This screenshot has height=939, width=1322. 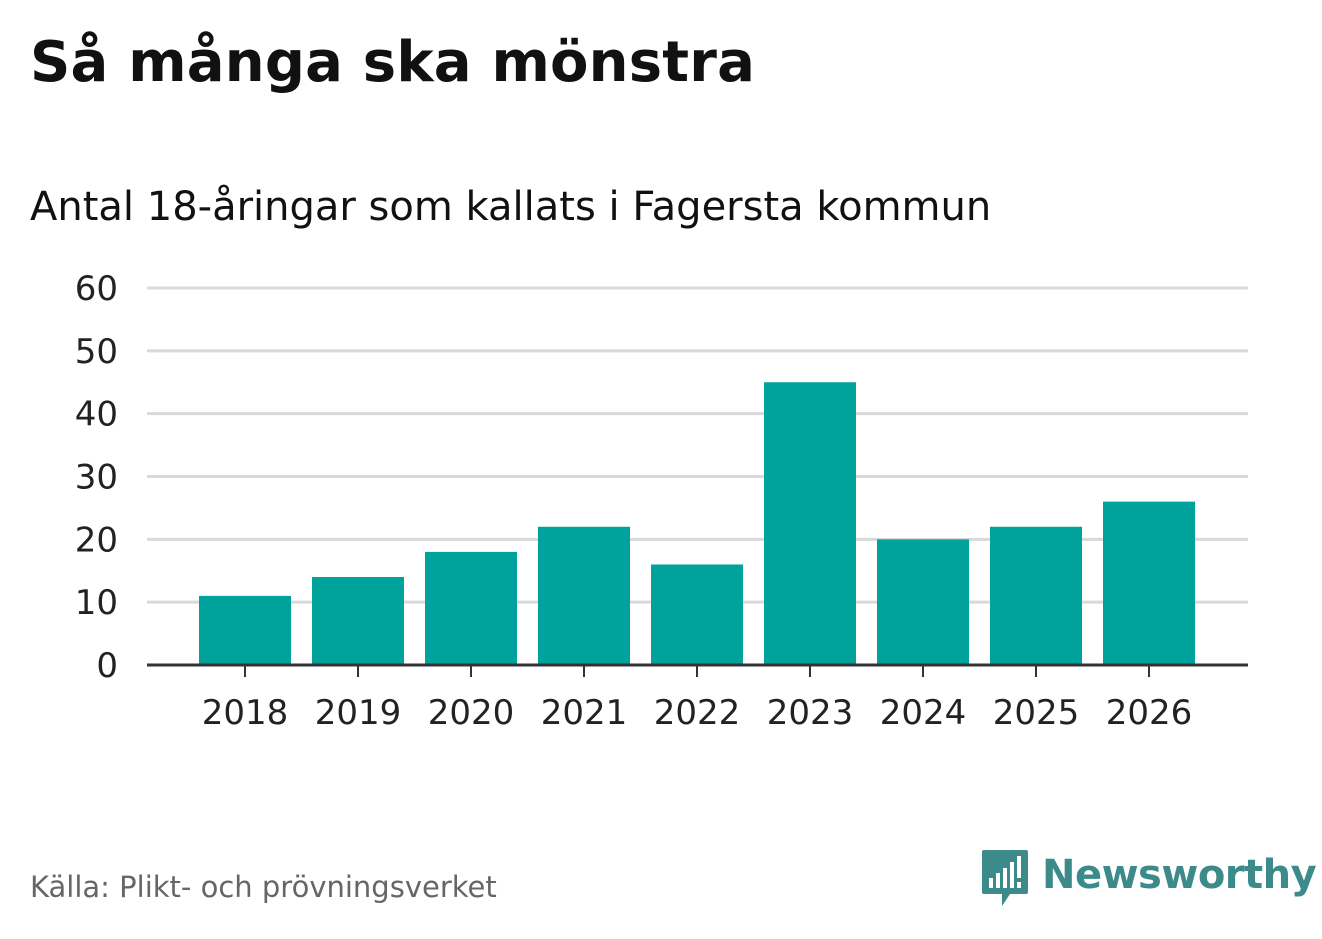 I want to click on y-tick-label: 20, so click(x=96, y=540).